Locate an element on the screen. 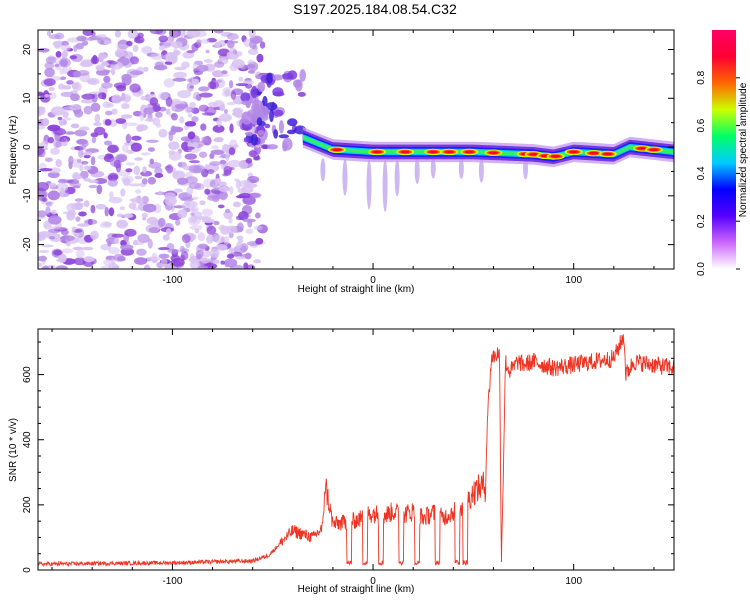 The height and width of the screenshot is (600, 750). snr-x-tick-label: 0 is located at coordinates (373, 581).